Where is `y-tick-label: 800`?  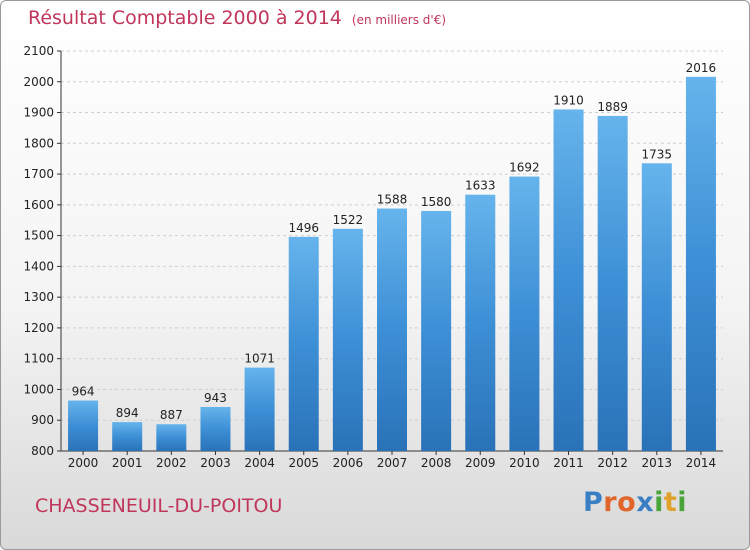
y-tick-label: 800 is located at coordinates (42, 451).